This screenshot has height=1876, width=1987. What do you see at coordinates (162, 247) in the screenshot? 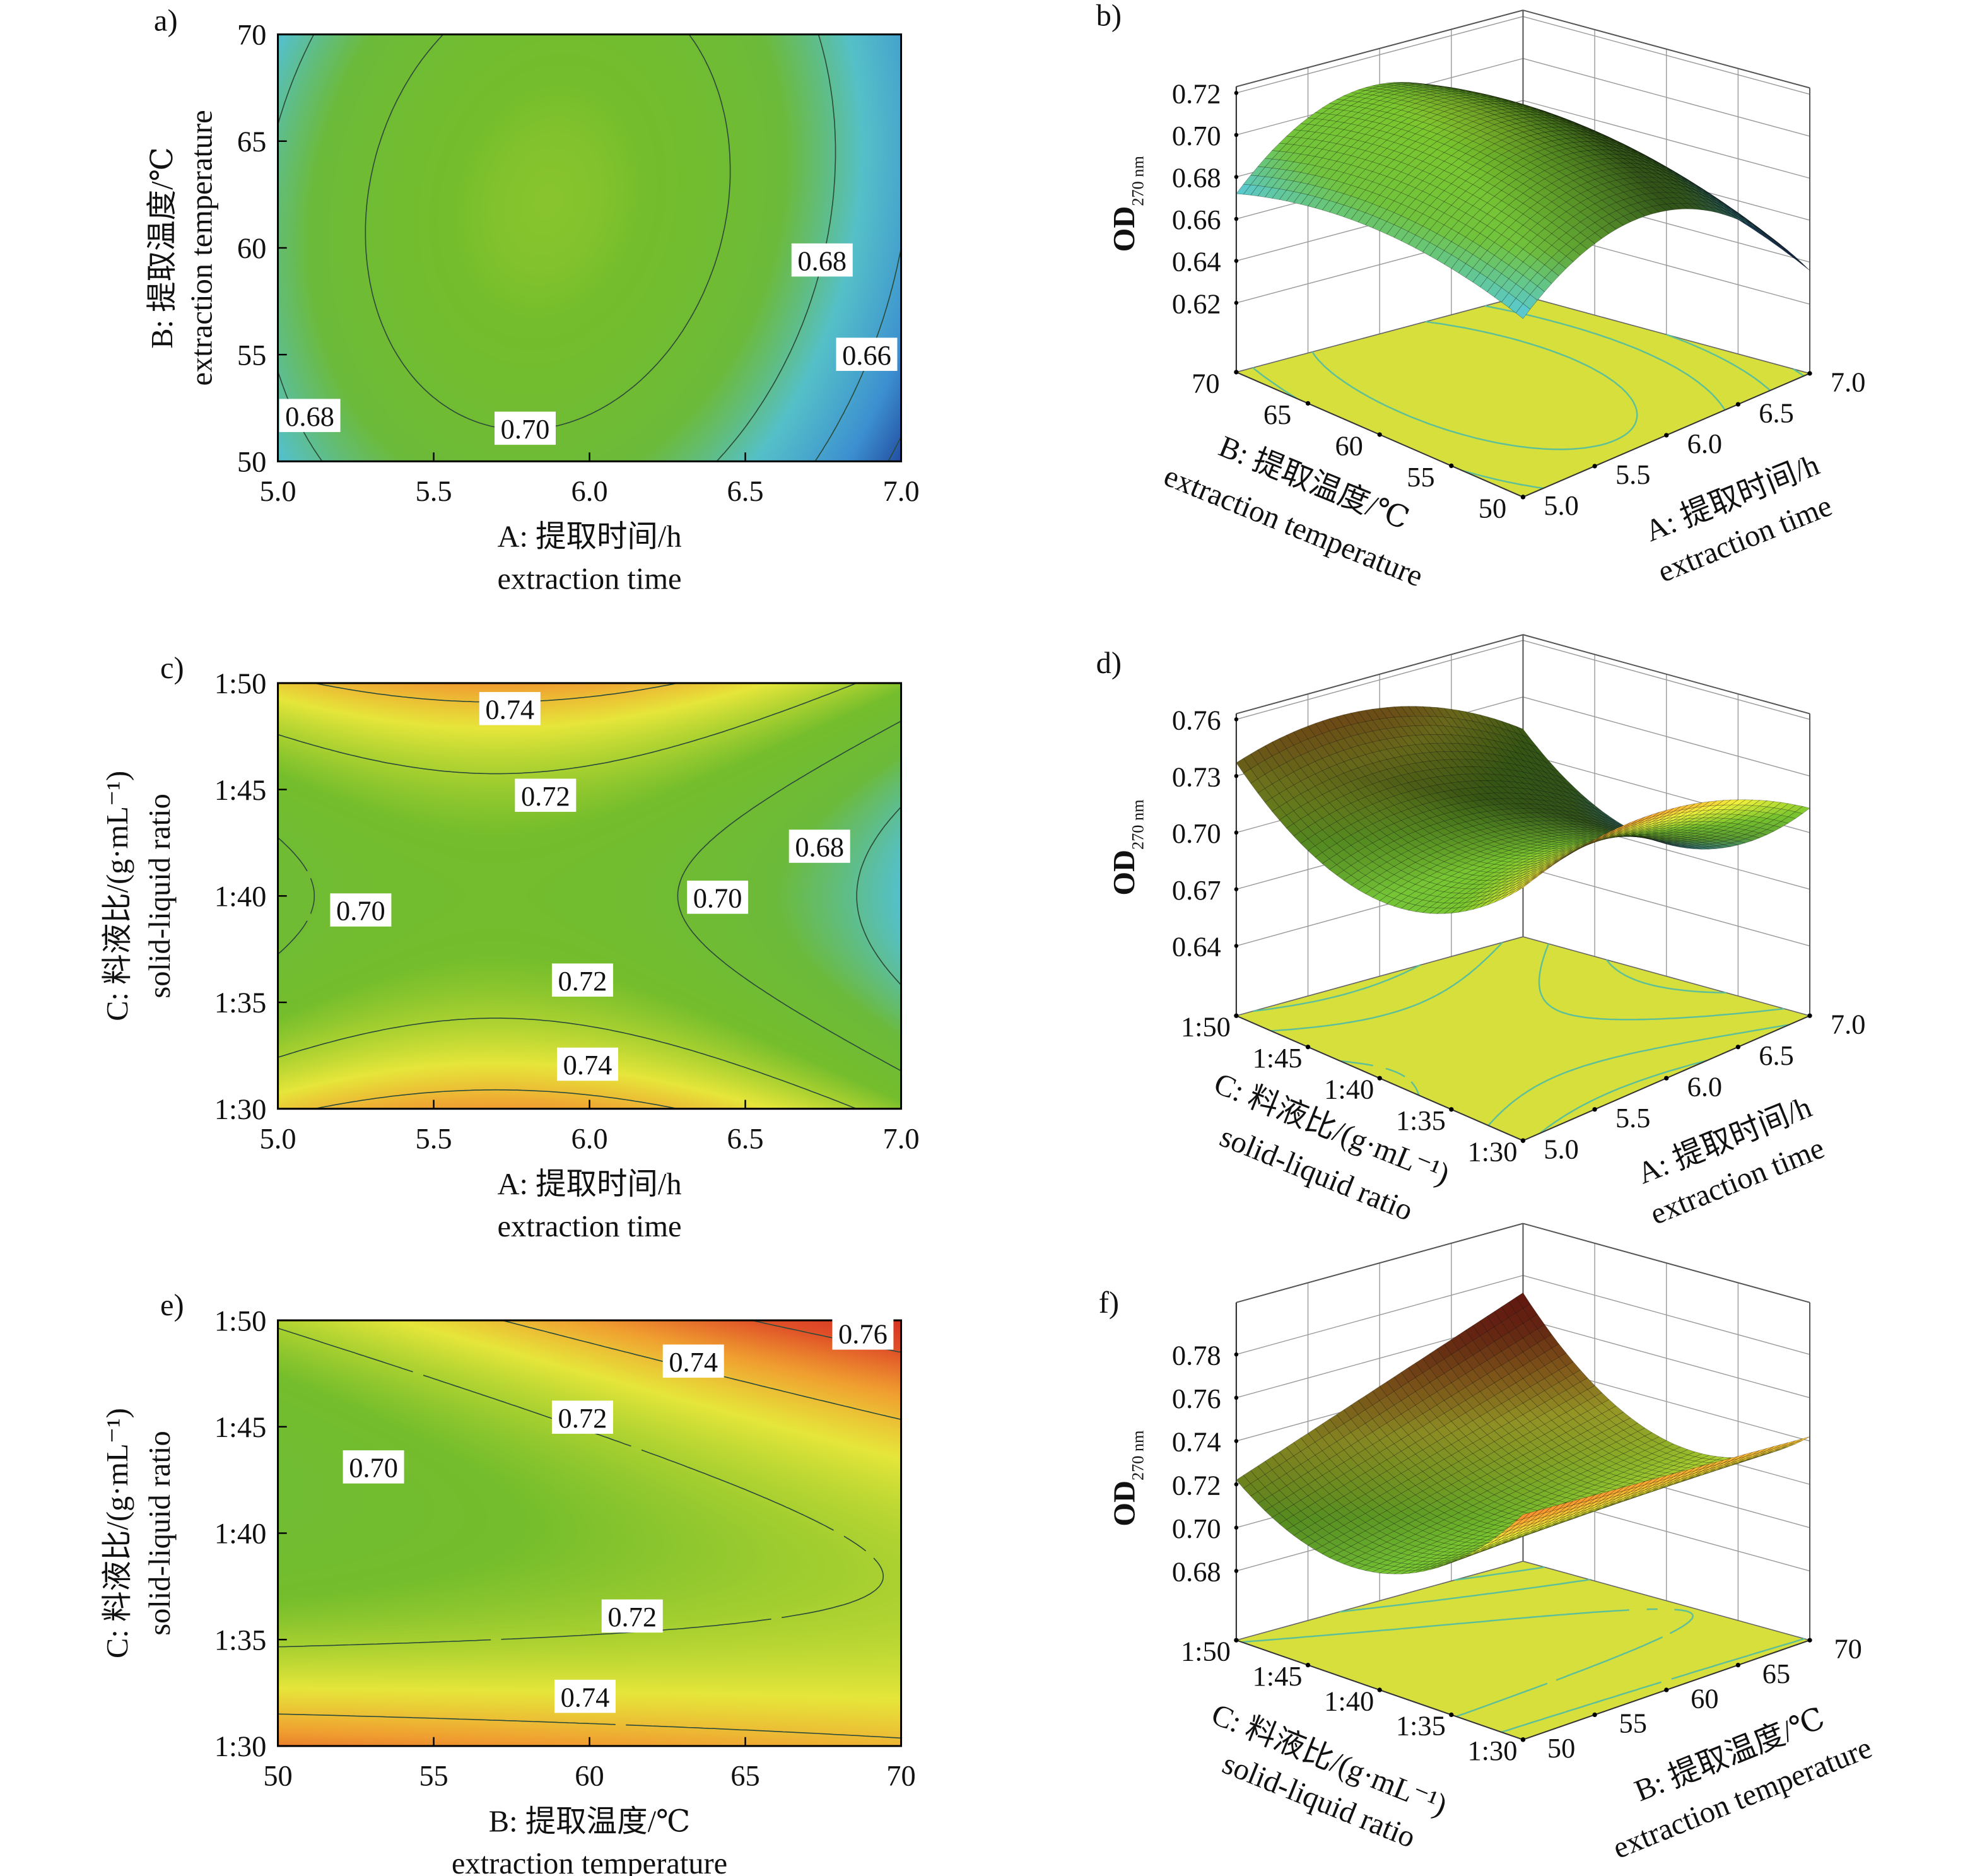
I see `y-axis-title: B: 提取温度/℃` at bounding box center [162, 247].